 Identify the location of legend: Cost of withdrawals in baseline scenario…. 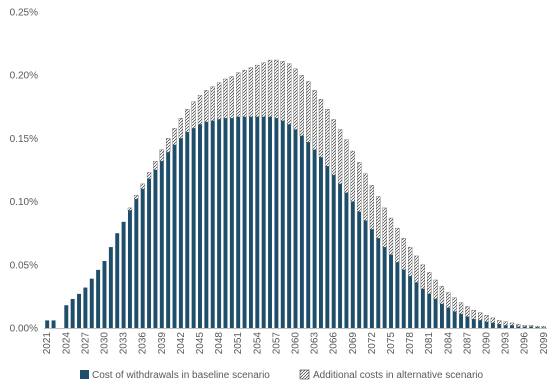
(282, 375).